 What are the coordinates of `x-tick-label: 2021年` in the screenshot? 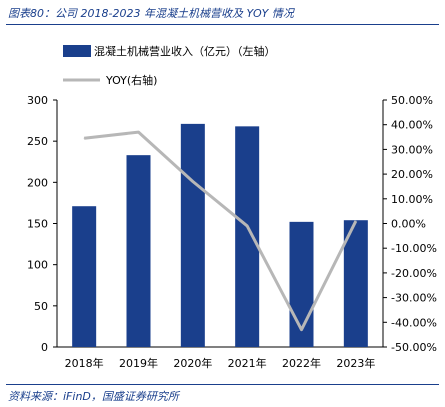 It's located at (247, 363).